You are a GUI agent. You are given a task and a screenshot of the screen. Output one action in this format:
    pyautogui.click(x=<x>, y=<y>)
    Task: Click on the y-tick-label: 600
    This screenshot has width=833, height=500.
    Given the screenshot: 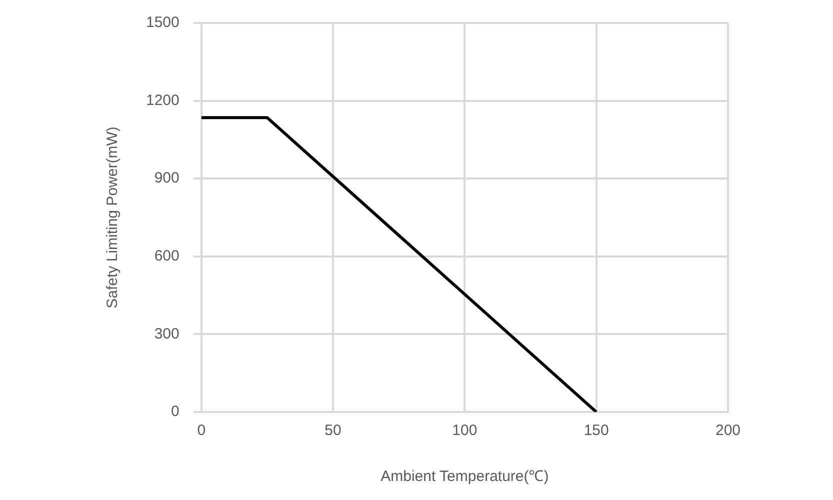 What is the action you would take?
    pyautogui.click(x=167, y=256)
    